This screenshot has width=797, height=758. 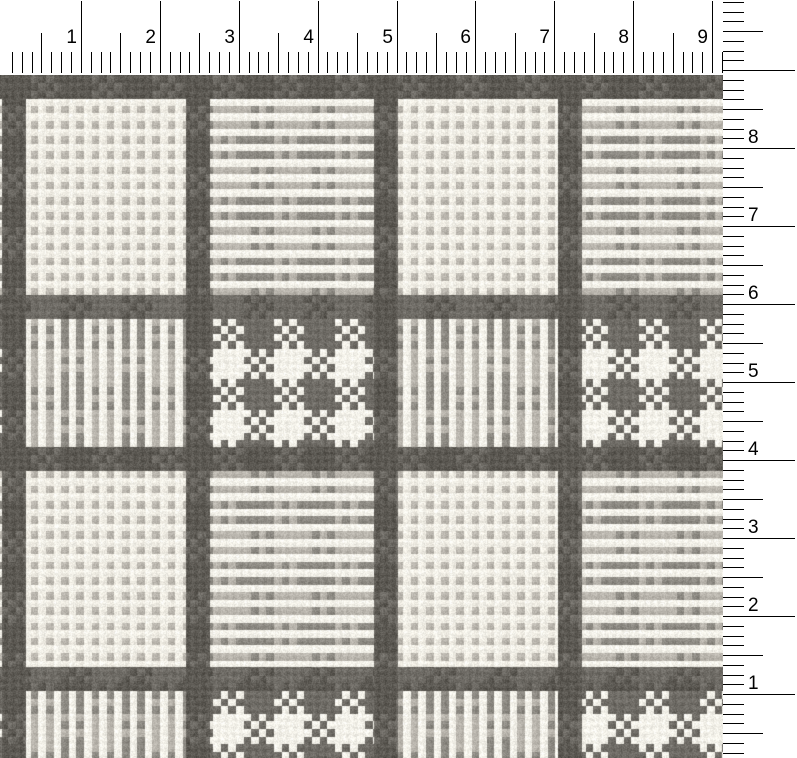 What do you see at coordinates (71, 37) in the screenshot?
I see `ruler-top-label-1: 1` at bounding box center [71, 37].